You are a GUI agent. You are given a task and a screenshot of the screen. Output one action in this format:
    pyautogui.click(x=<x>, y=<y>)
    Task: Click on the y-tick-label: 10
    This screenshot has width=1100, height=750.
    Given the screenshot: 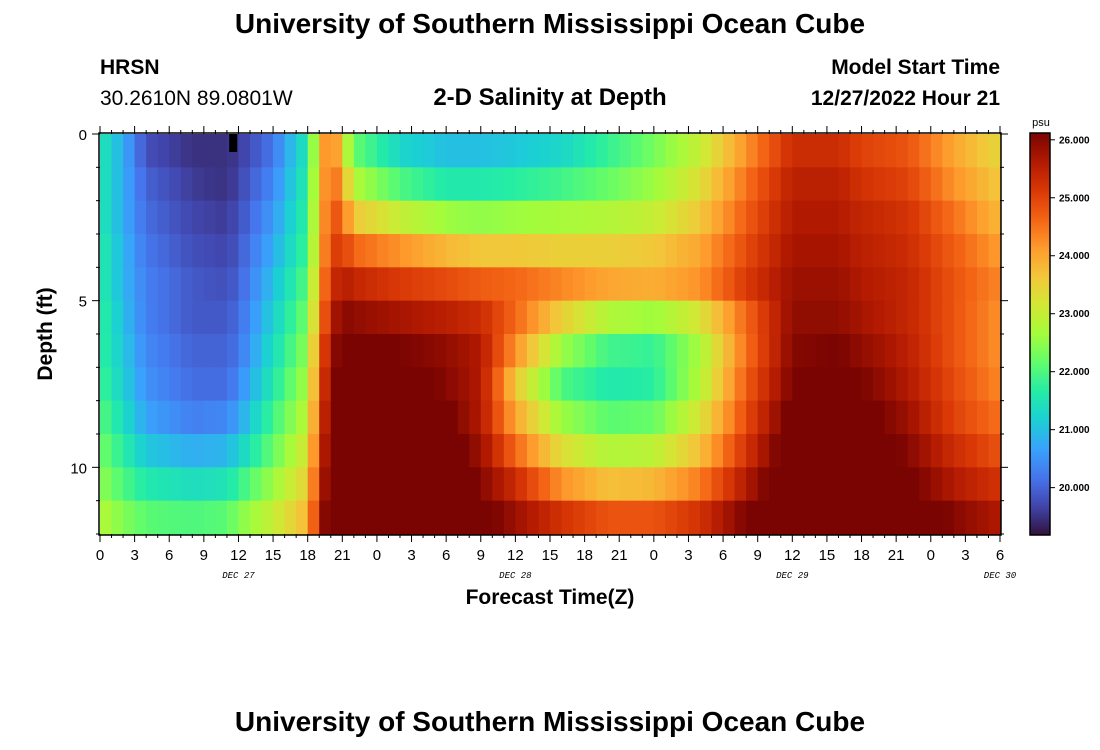 What is the action you would take?
    pyautogui.click(x=78, y=468)
    